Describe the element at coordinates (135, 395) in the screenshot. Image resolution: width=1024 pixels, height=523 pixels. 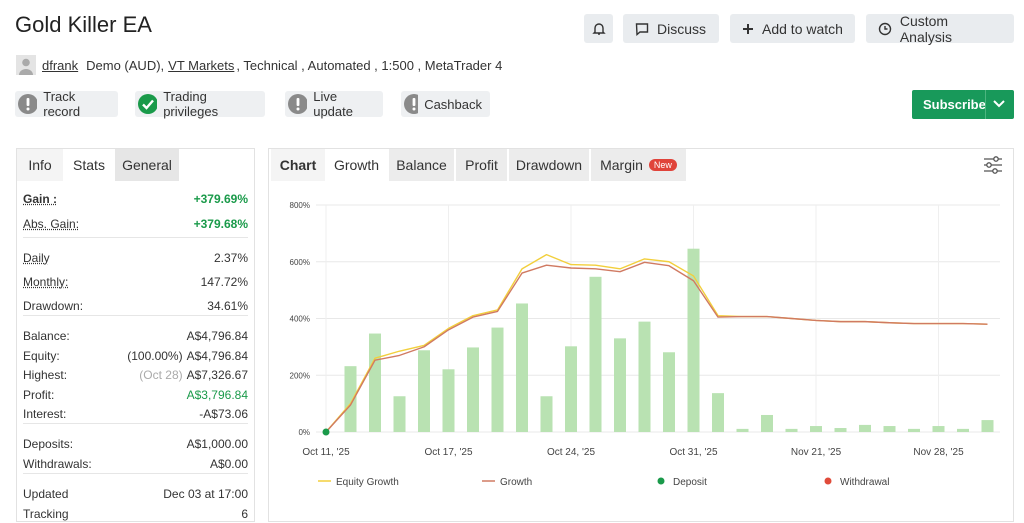
I see `stat-row: Profit: A$3,796.84` at that location.